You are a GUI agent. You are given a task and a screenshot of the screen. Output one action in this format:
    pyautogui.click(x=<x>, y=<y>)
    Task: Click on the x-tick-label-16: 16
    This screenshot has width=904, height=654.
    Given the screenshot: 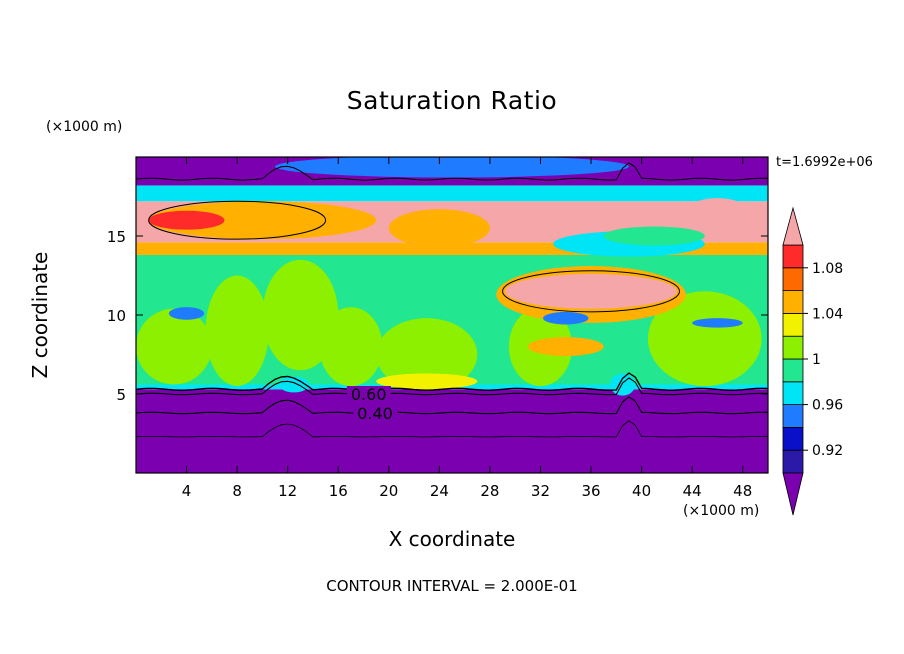 What is the action you would take?
    pyautogui.click(x=338, y=491)
    